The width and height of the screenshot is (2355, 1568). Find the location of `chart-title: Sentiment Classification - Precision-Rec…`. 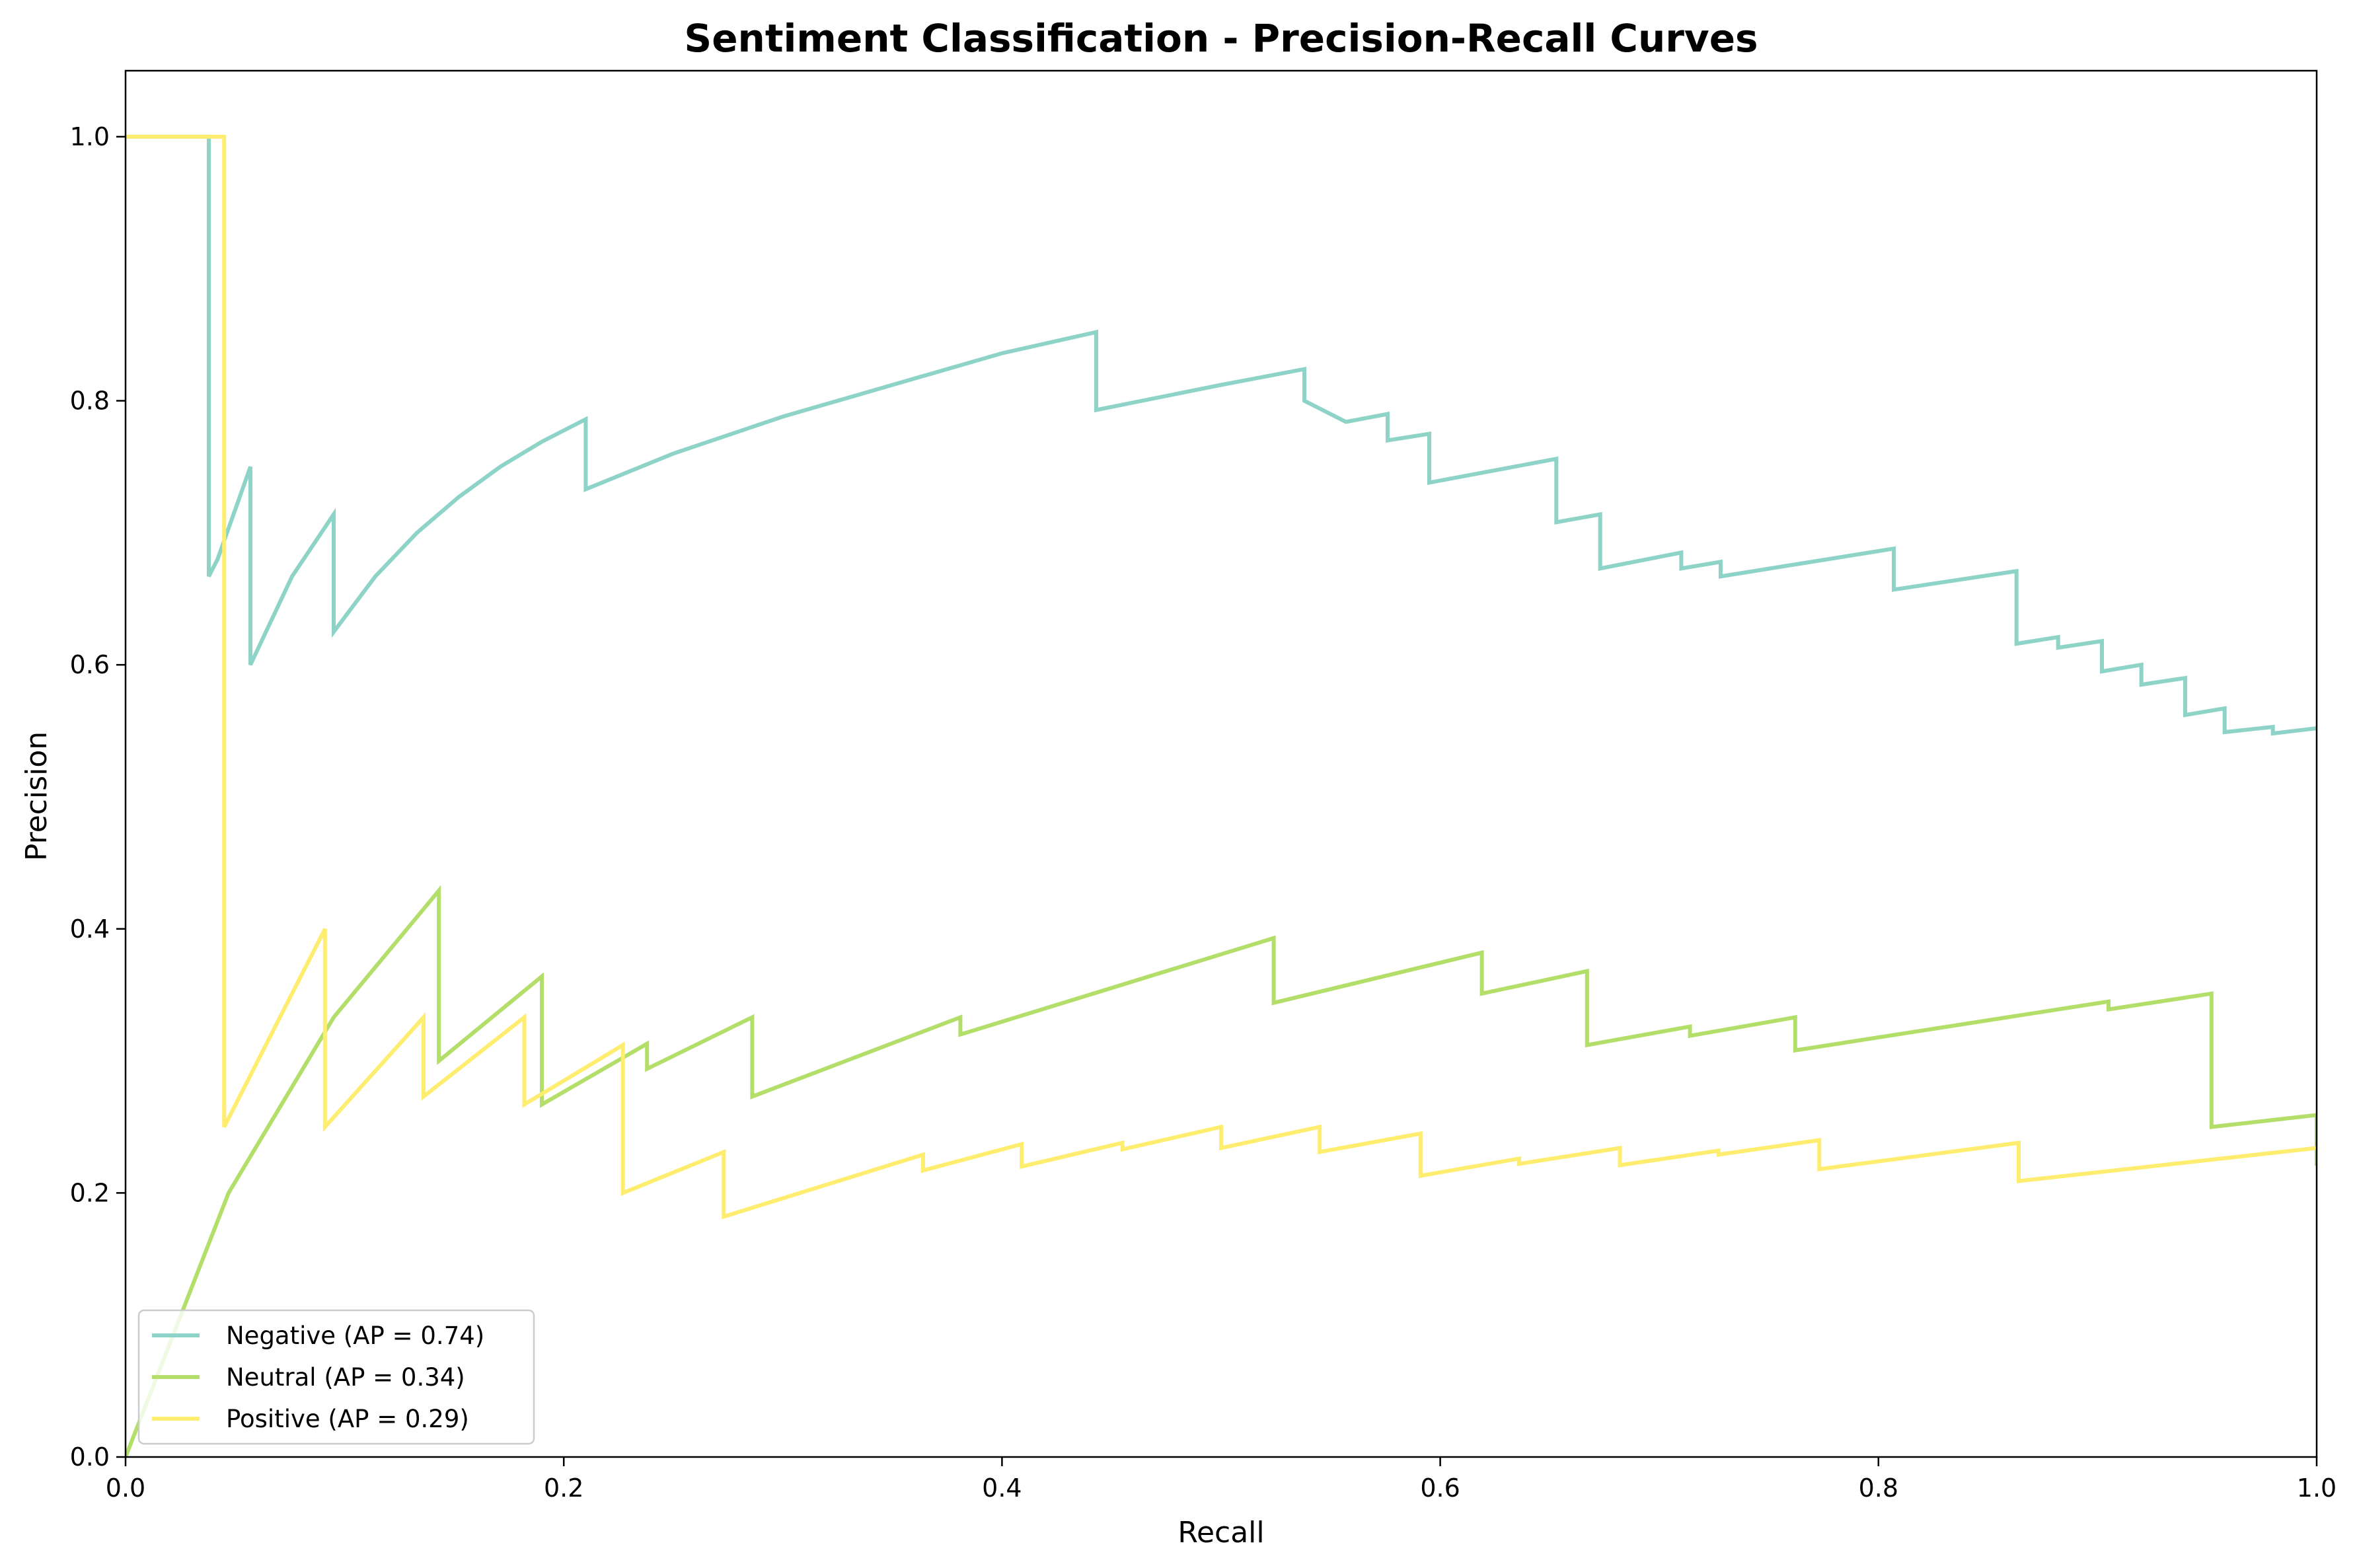

chart-title: Sentiment Classification - Precision-Rec… is located at coordinates (1221, 38).